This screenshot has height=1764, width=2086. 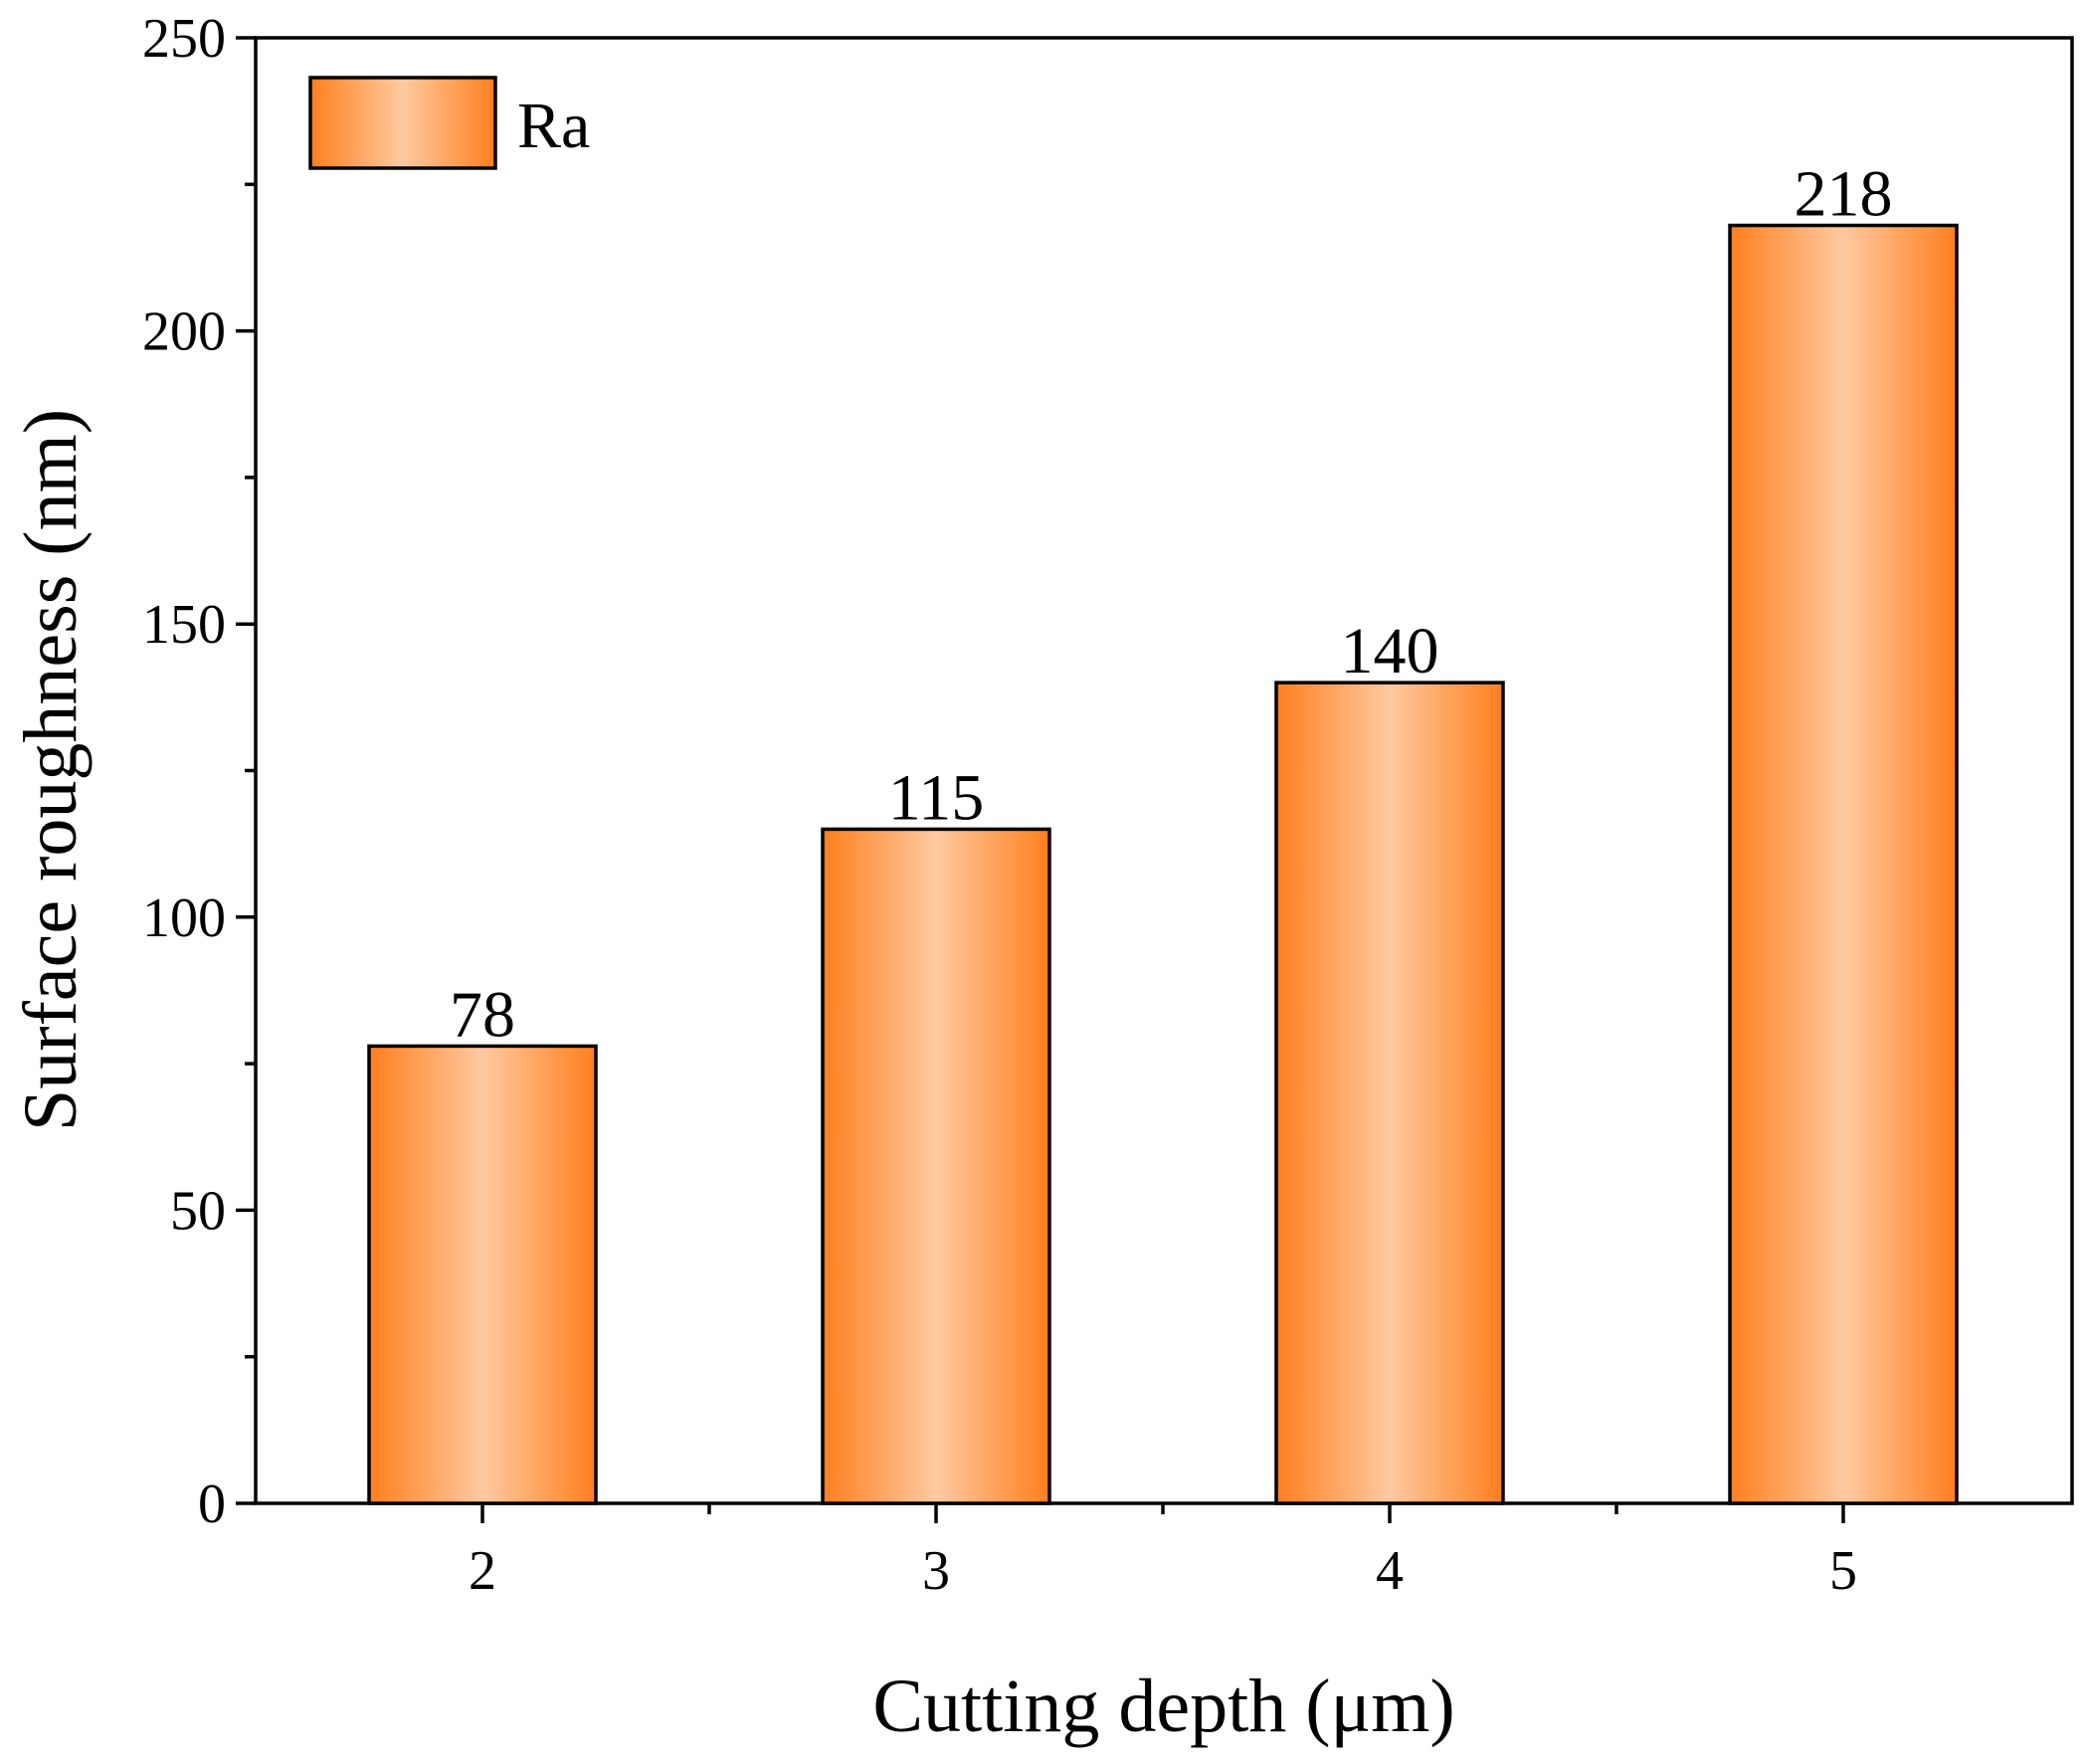 I want to click on bar-value-label: 140, so click(x=1390, y=651).